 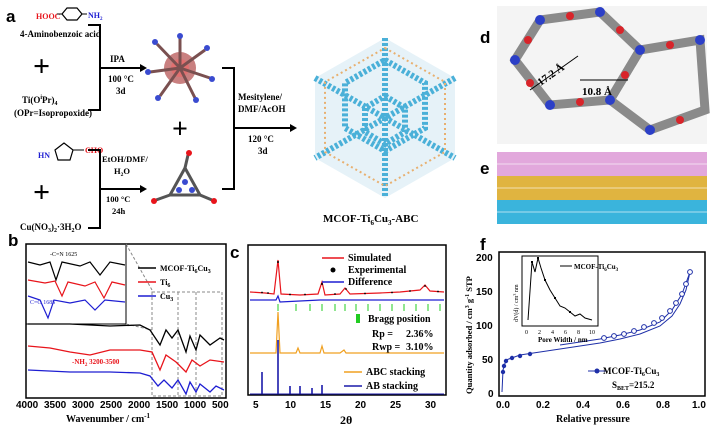 What do you see at coordinates (623, 405) in the screenshot?
I see `isotherm-xtick: 0.6` at bounding box center [623, 405].